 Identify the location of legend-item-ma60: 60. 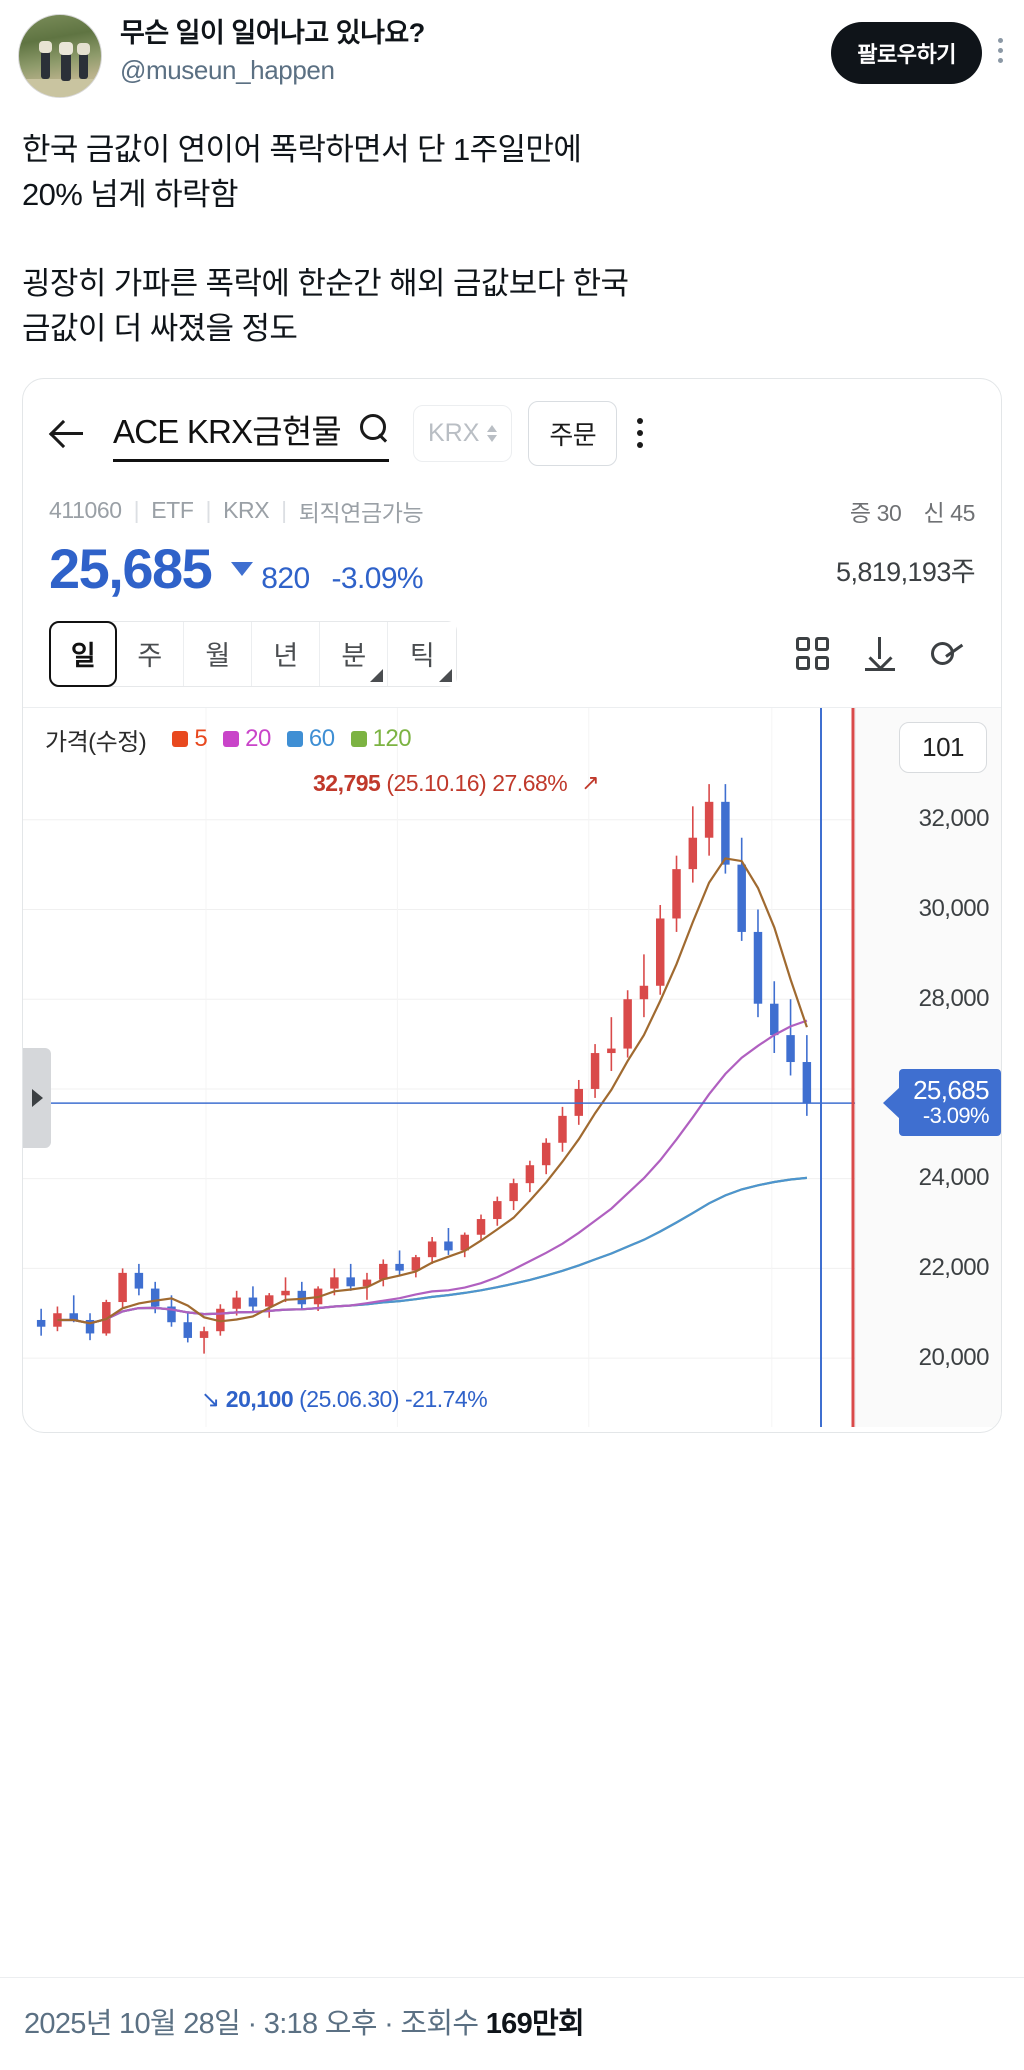
(310, 739).